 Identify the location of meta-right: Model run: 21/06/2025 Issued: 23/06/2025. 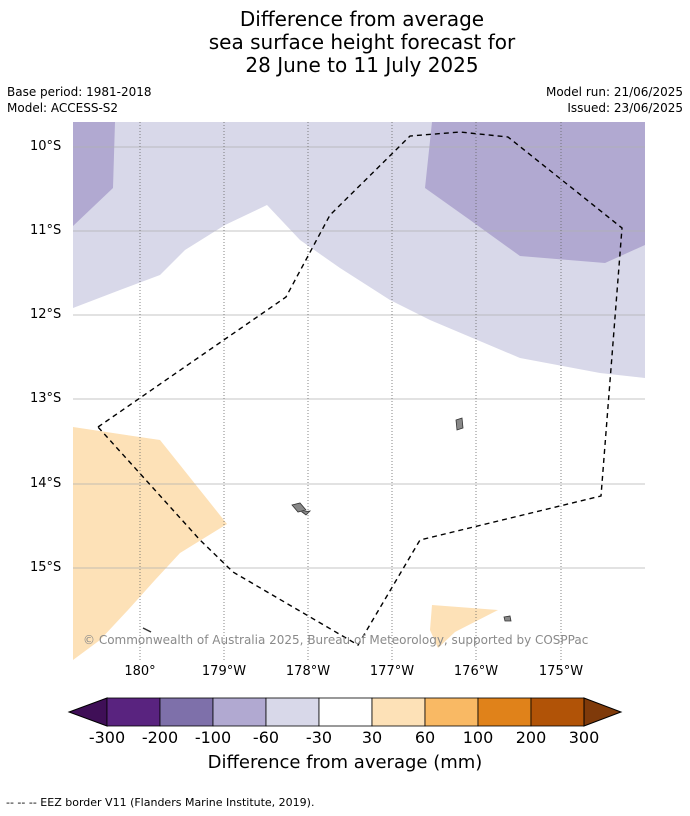
(614, 100).